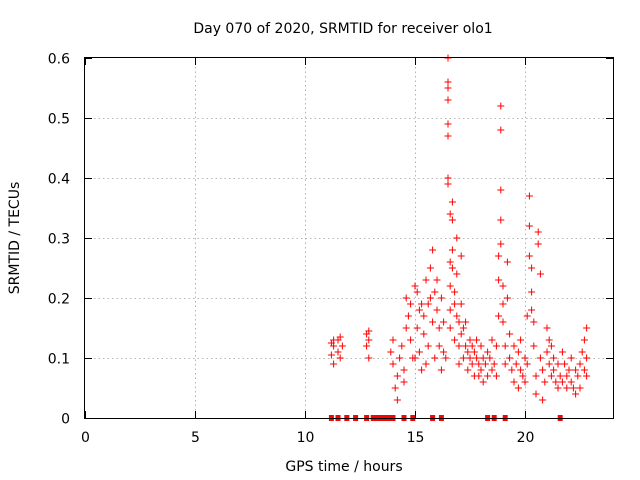 Image resolution: width=640 pixels, height=480 pixels. I want to click on x-tick-label: 10, so click(306, 438).